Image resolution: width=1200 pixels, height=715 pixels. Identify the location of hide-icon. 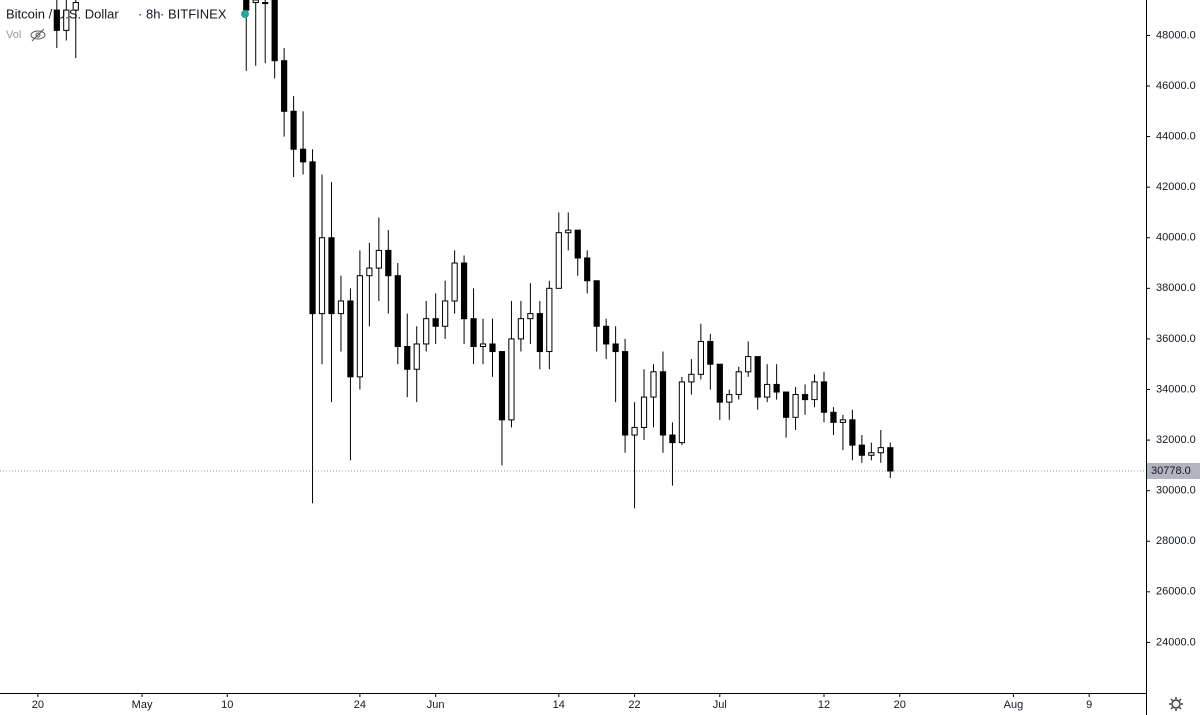
(38, 35).